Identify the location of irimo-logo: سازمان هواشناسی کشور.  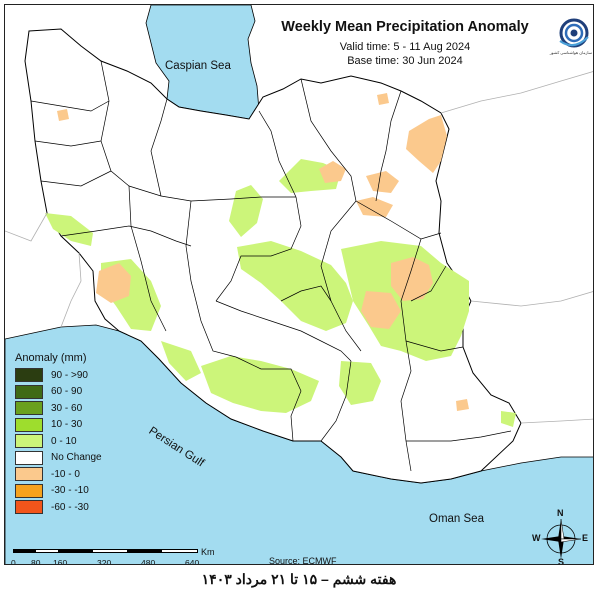
(566, 47).